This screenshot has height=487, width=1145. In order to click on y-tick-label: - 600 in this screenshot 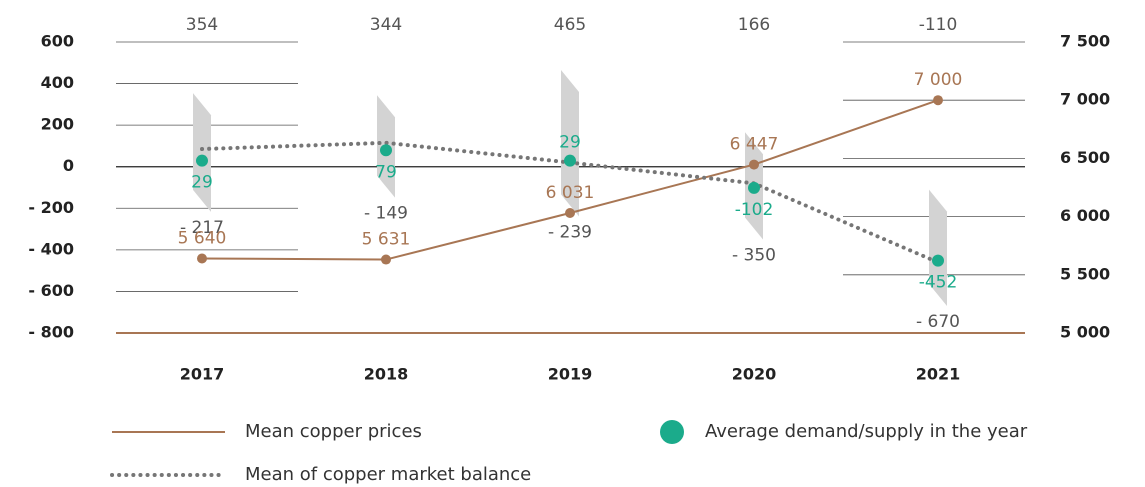, I will do `click(51, 290)`.